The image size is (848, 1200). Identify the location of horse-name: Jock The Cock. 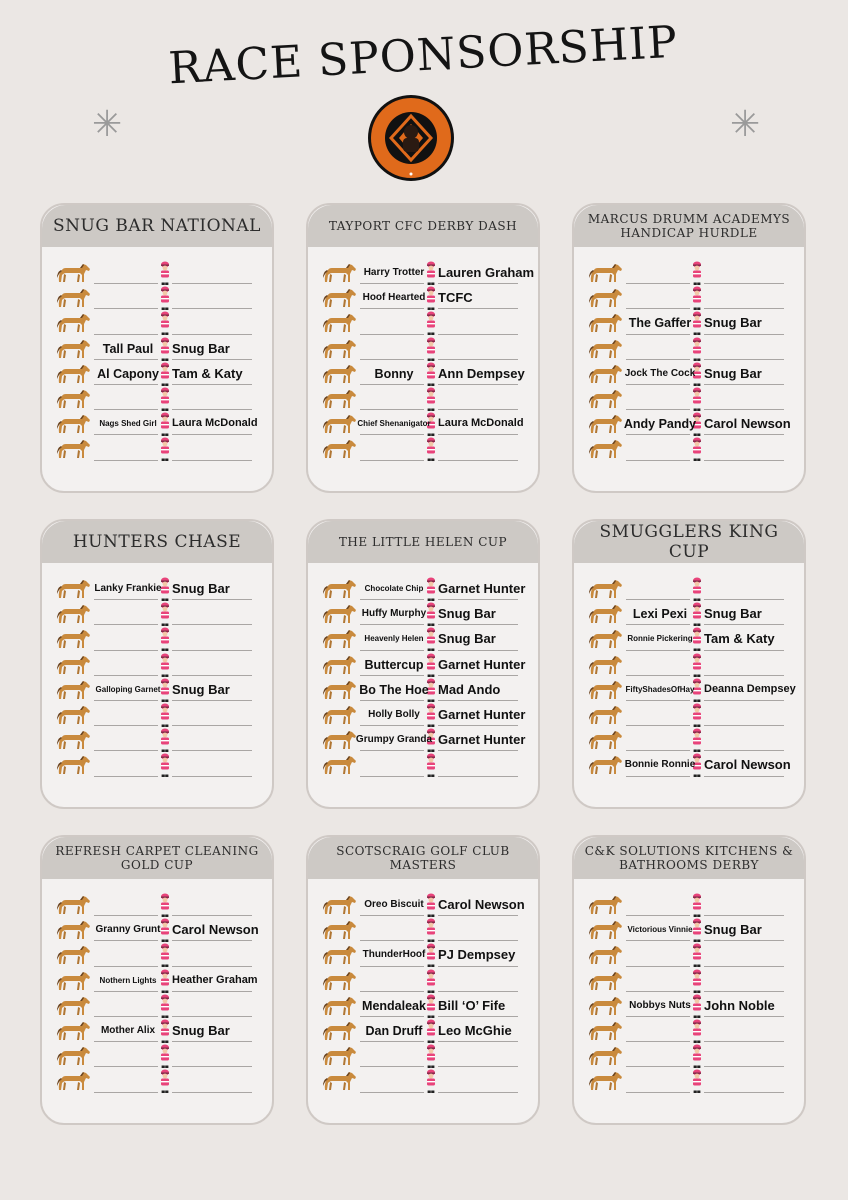
(660, 373).